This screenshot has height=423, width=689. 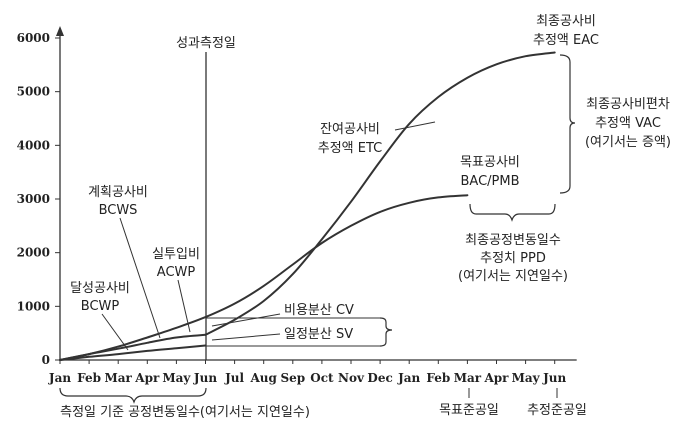 I want to click on acwp-leader, so click(x=184, y=306).